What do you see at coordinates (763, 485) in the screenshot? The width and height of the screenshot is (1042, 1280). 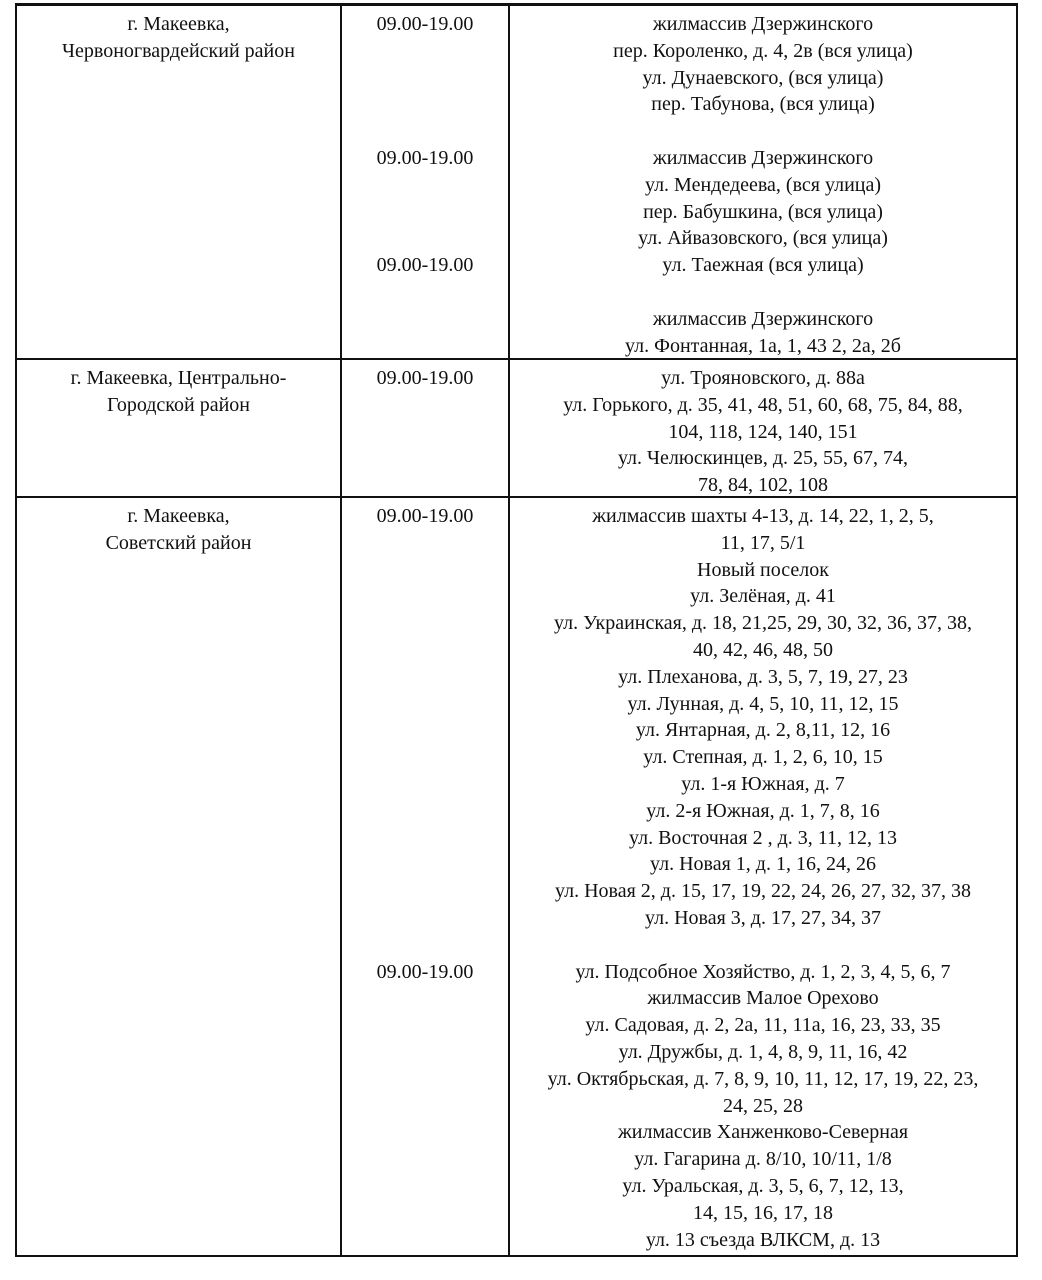 I see `address-line: 78, 84, 102, 108` at bounding box center [763, 485].